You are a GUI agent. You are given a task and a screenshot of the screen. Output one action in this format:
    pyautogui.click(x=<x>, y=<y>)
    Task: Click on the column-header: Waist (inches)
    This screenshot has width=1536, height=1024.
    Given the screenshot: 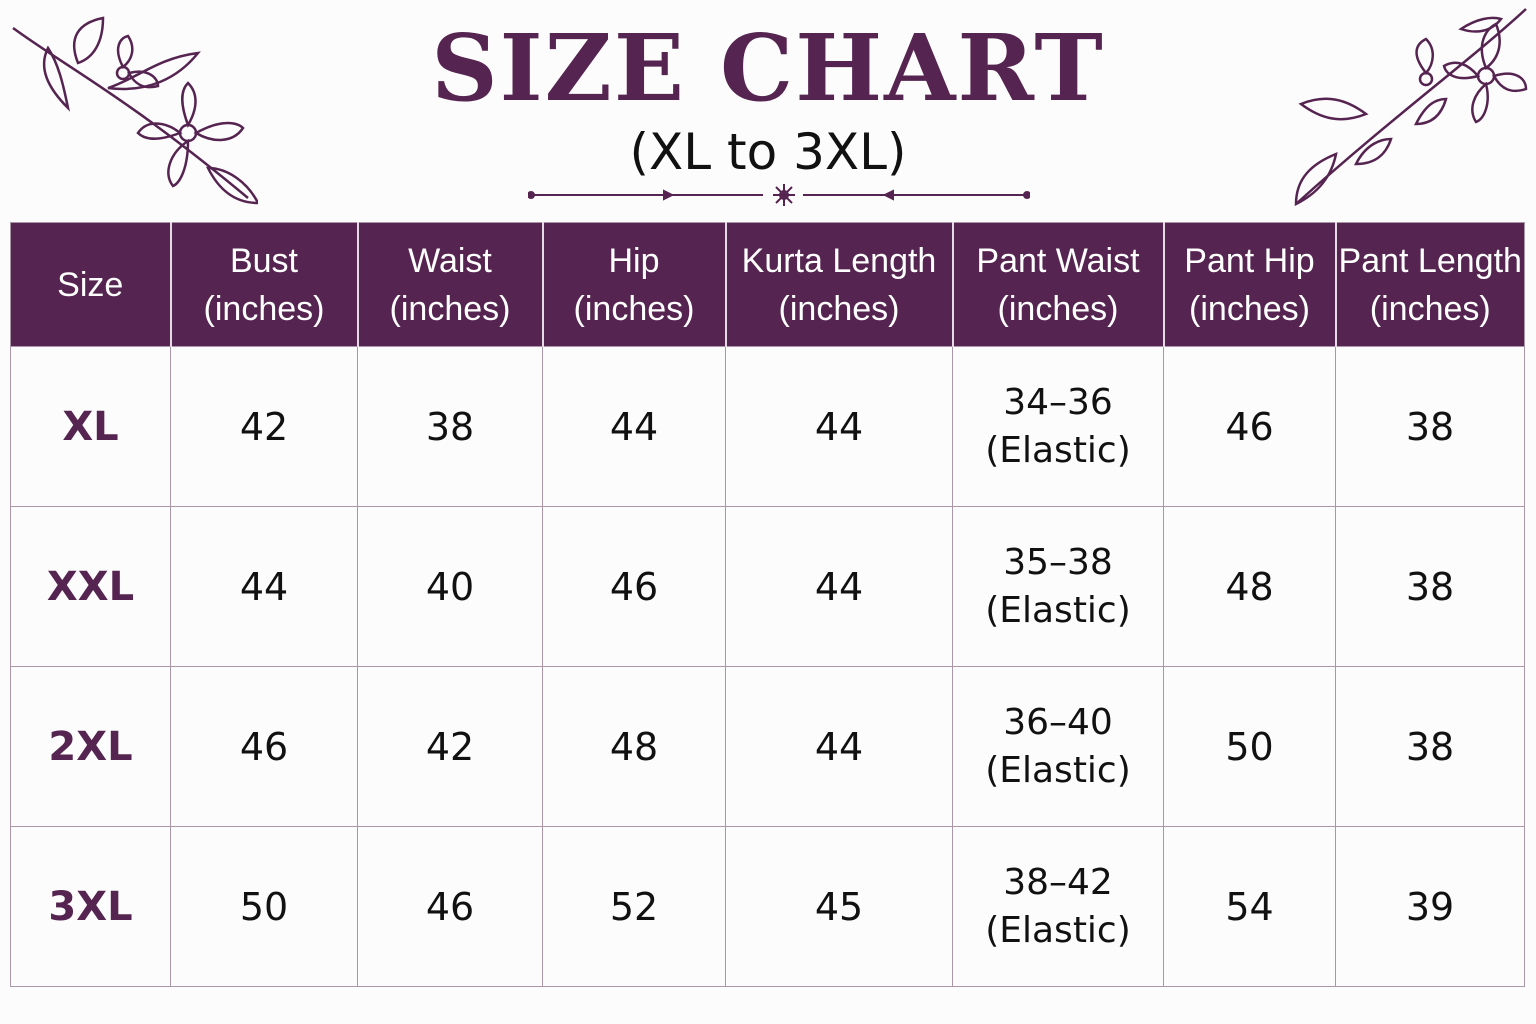 What is the action you would take?
    pyautogui.click(x=449, y=284)
    